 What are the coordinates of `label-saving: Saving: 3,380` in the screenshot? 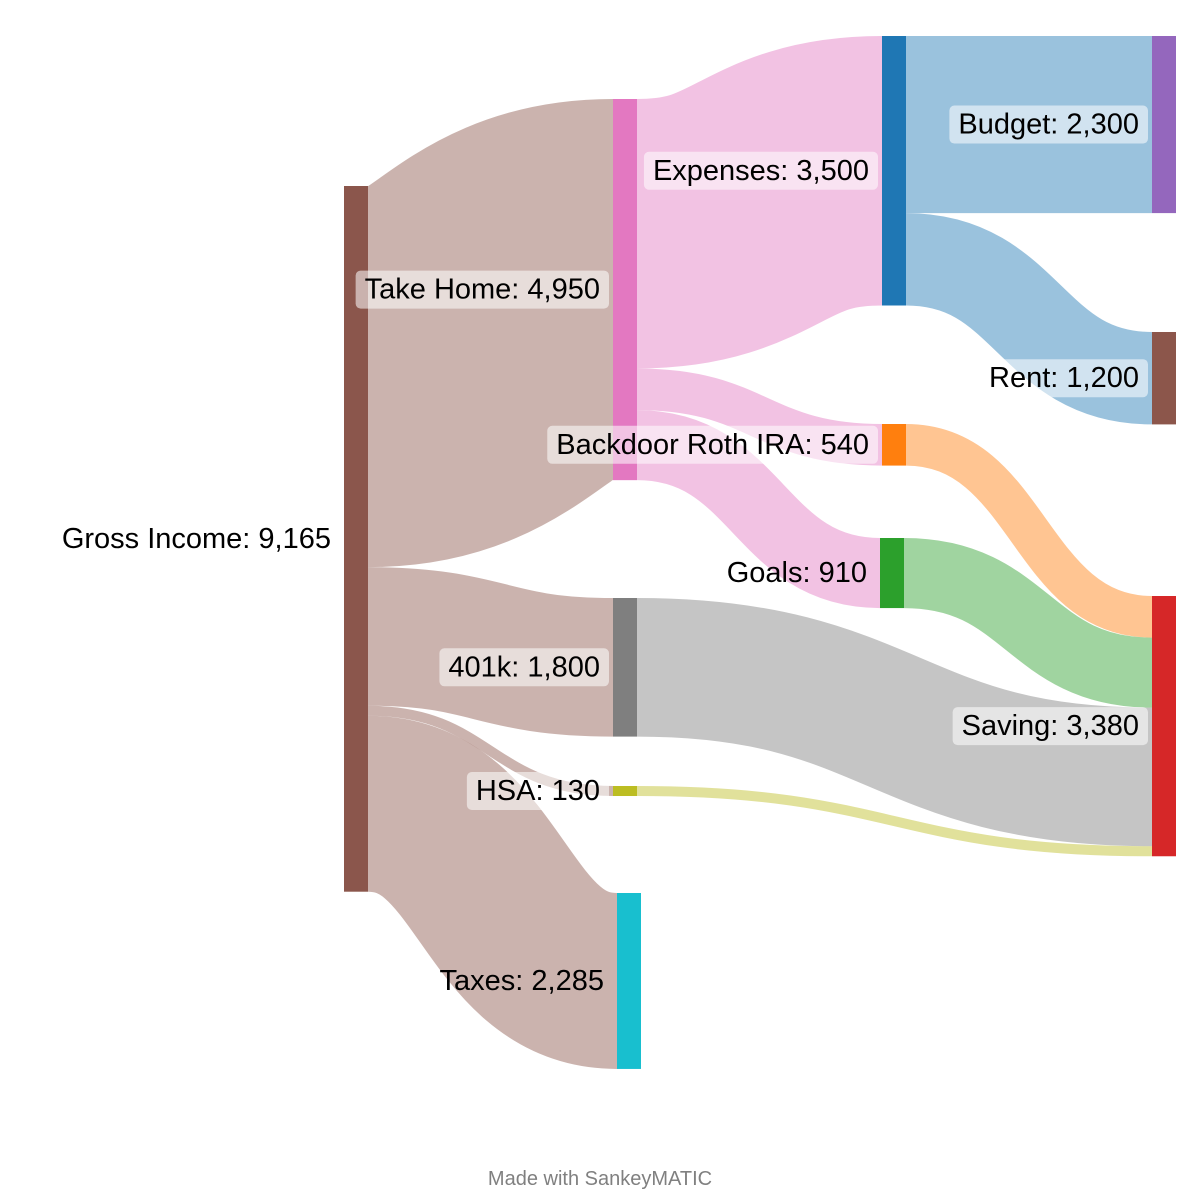 It's located at (1050, 726).